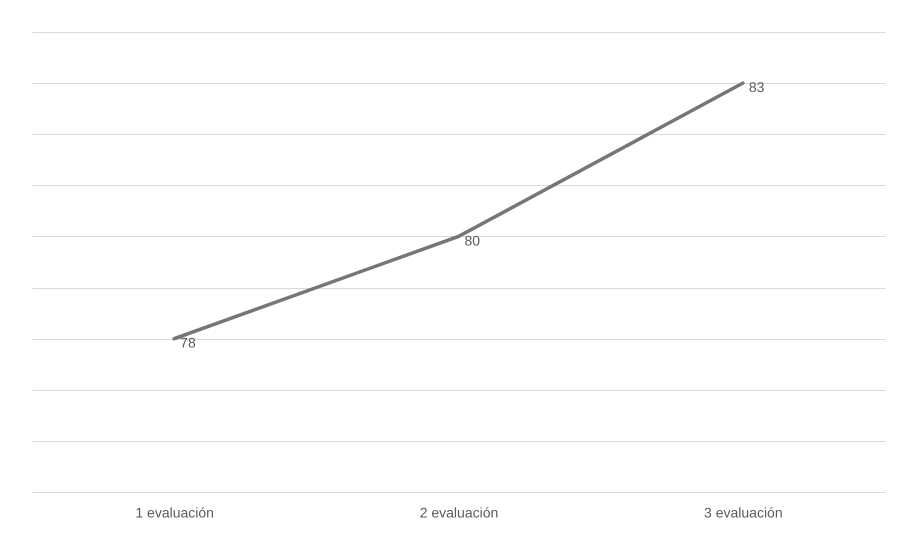  What do you see at coordinates (472, 240) in the screenshot?
I see `data-label: 80` at bounding box center [472, 240].